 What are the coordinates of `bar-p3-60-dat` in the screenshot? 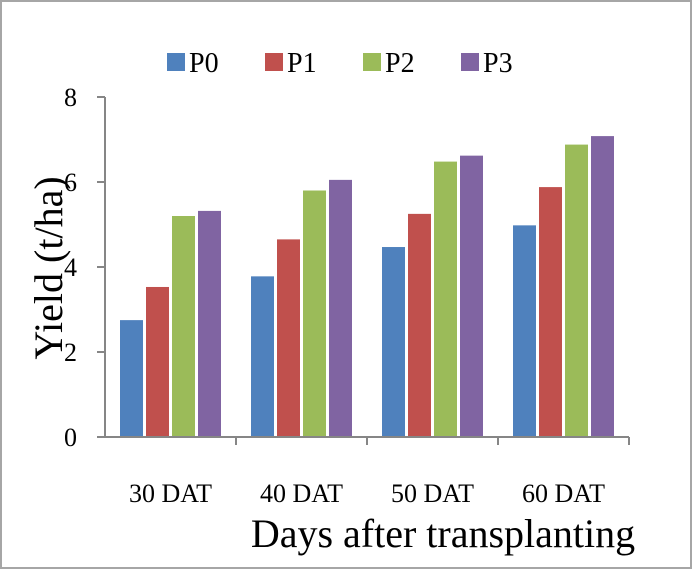 It's located at (602, 286).